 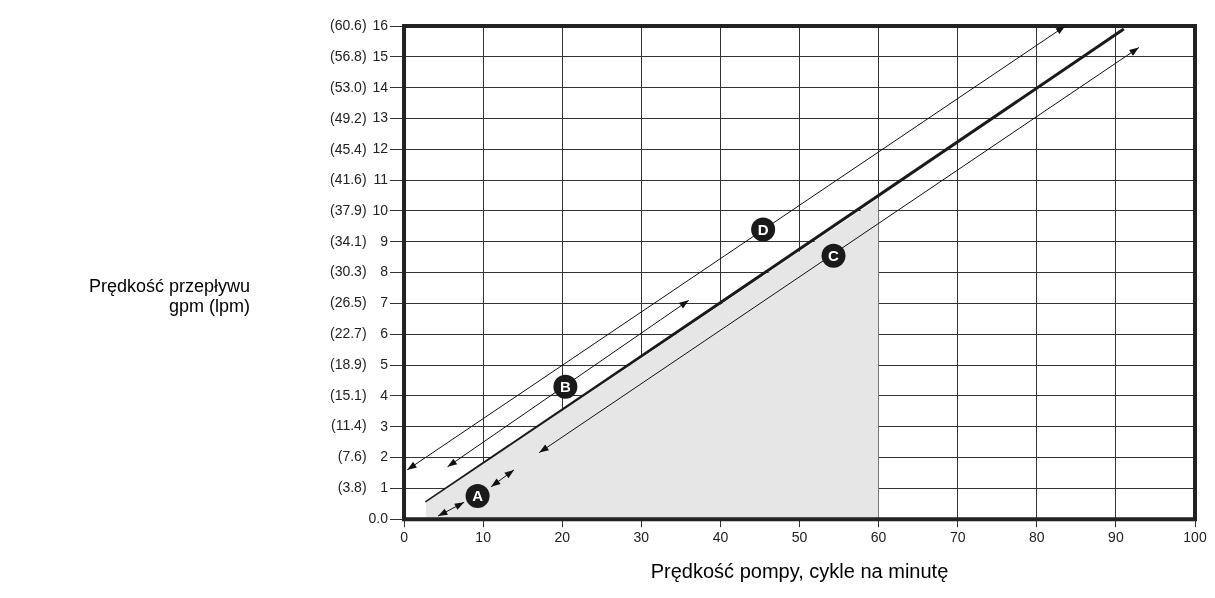 What do you see at coordinates (720, 537) in the screenshot?
I see `x-tick-label: 40` at bounding box center [720, 537].